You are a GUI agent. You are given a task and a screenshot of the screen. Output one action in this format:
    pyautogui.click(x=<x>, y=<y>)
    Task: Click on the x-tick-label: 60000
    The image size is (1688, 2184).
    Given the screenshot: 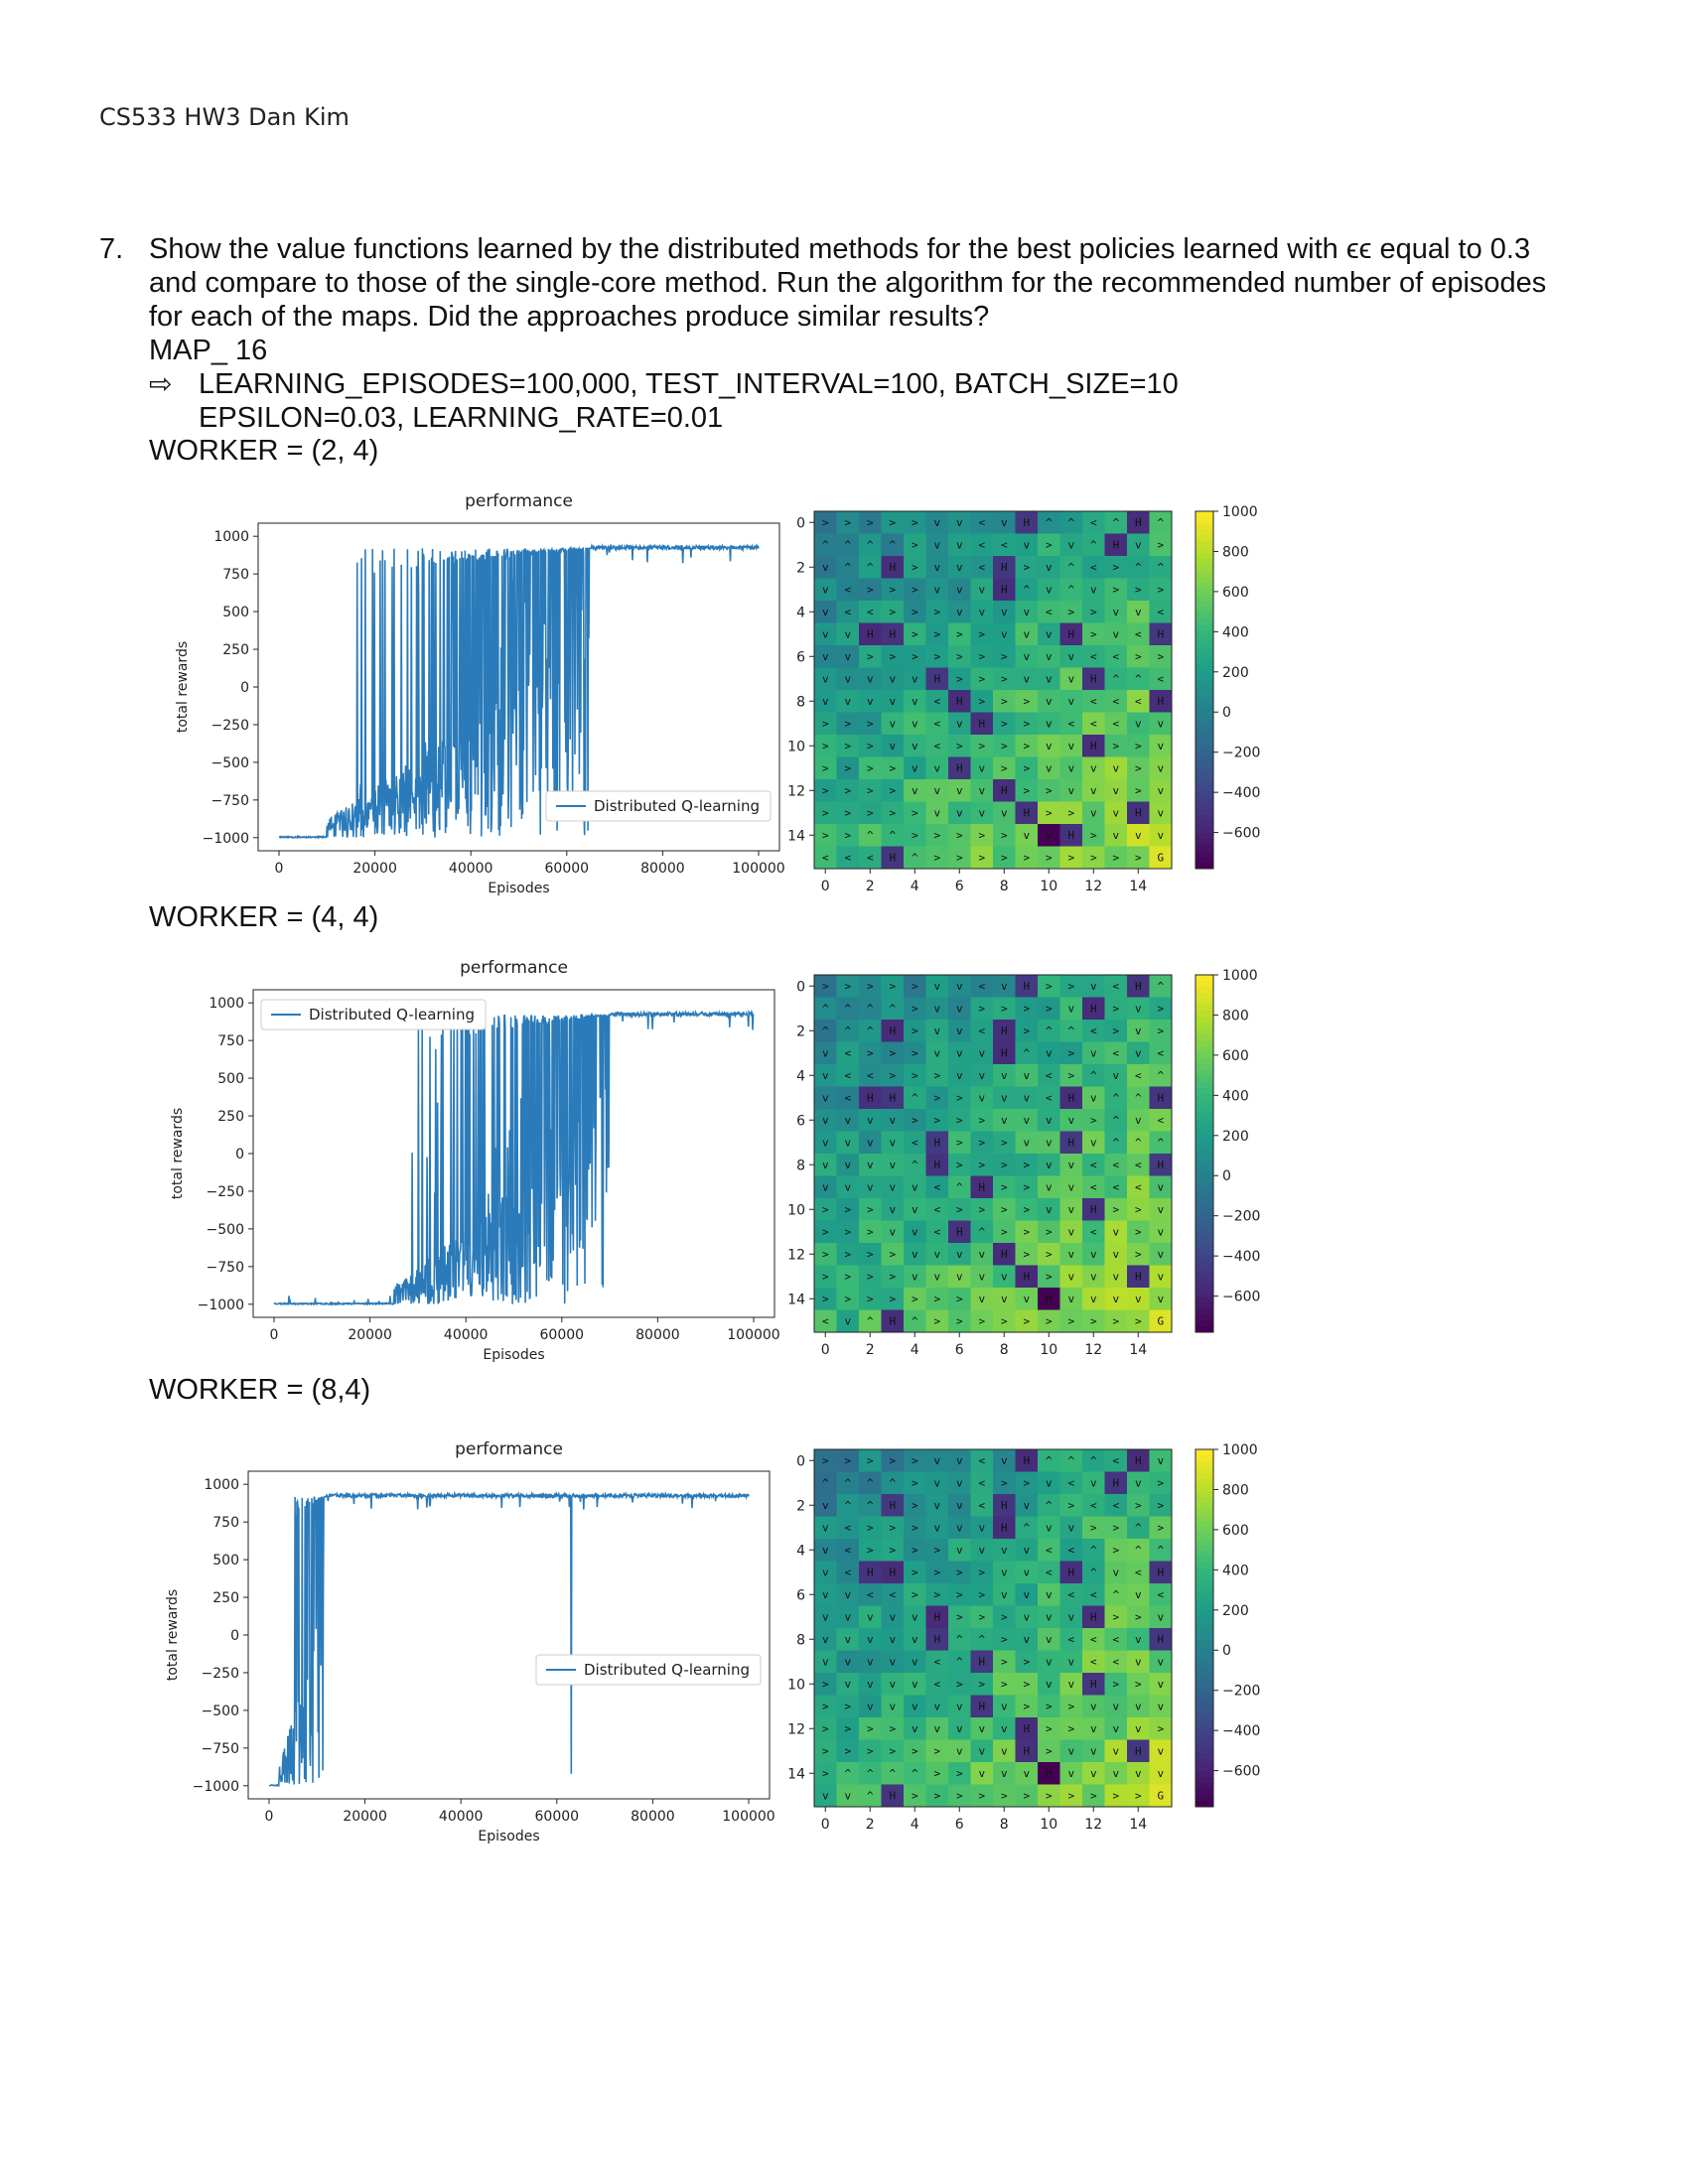 What is the action you would take?
    pyautogui.click(x=562, y=1335)
    